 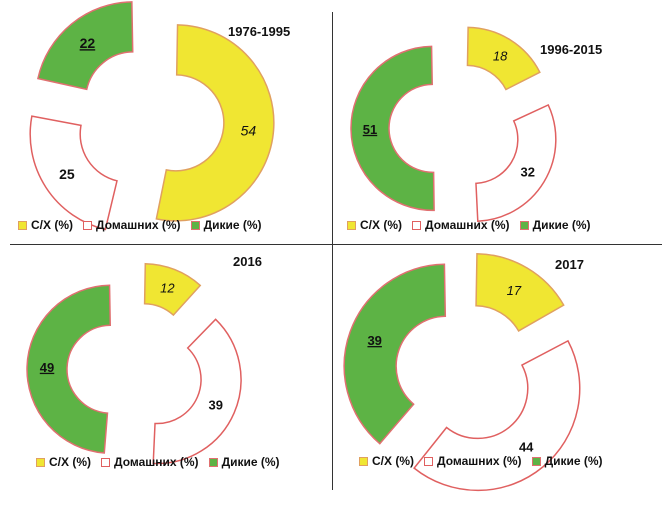 I want to click on data-label-domestic: 32, so click(x=527, y=172).